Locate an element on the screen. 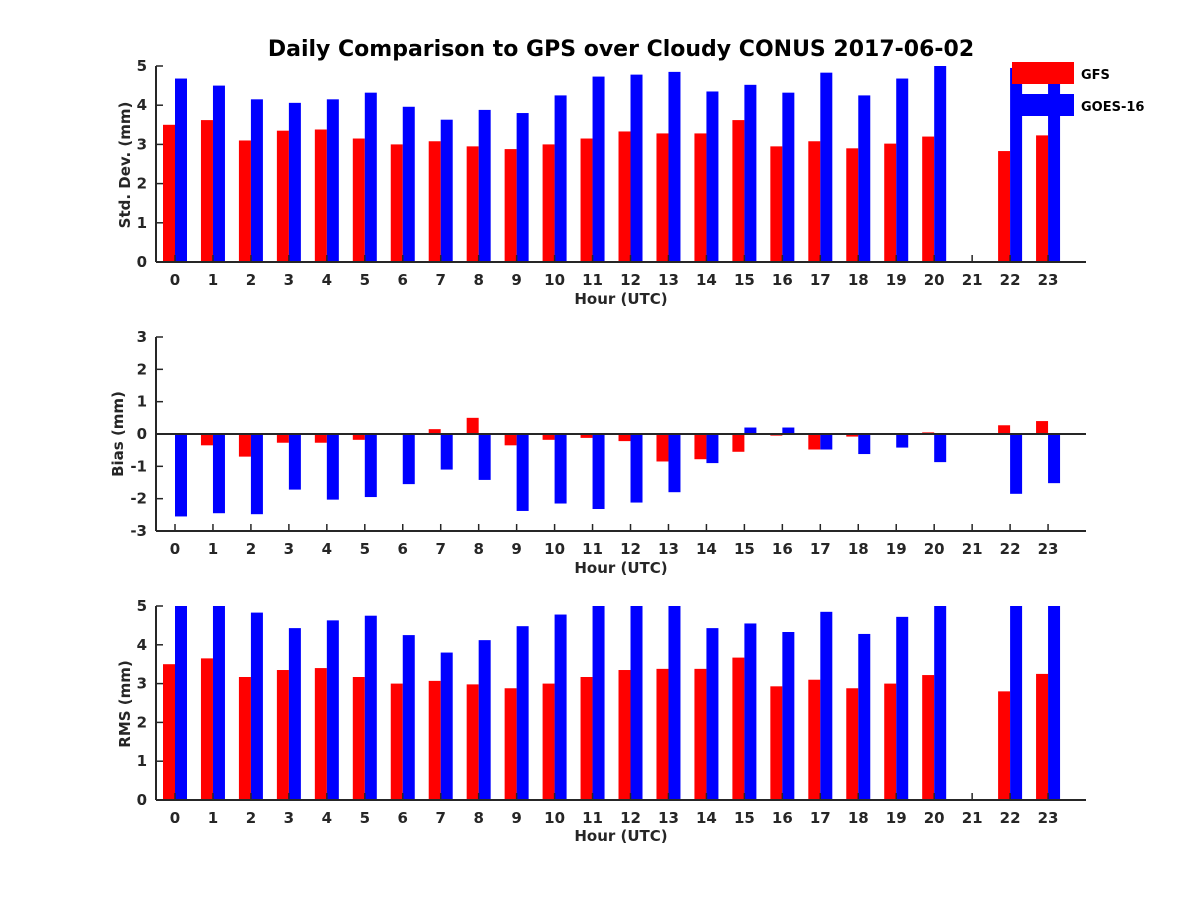 Image resolution: width=1200 pixels, height=900 pixels. legend-label-gfs: GFS is located at coordinates (1095, 75).